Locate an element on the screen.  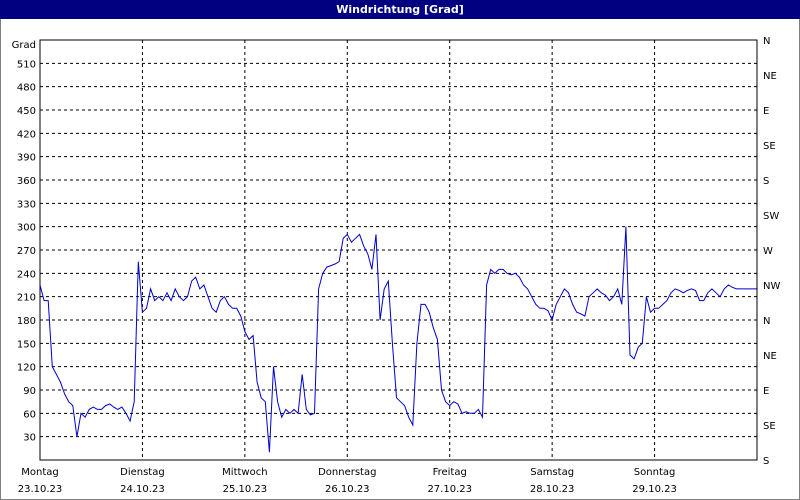
x-date-label: 28.10.23 is located at coordinates (552, 489).